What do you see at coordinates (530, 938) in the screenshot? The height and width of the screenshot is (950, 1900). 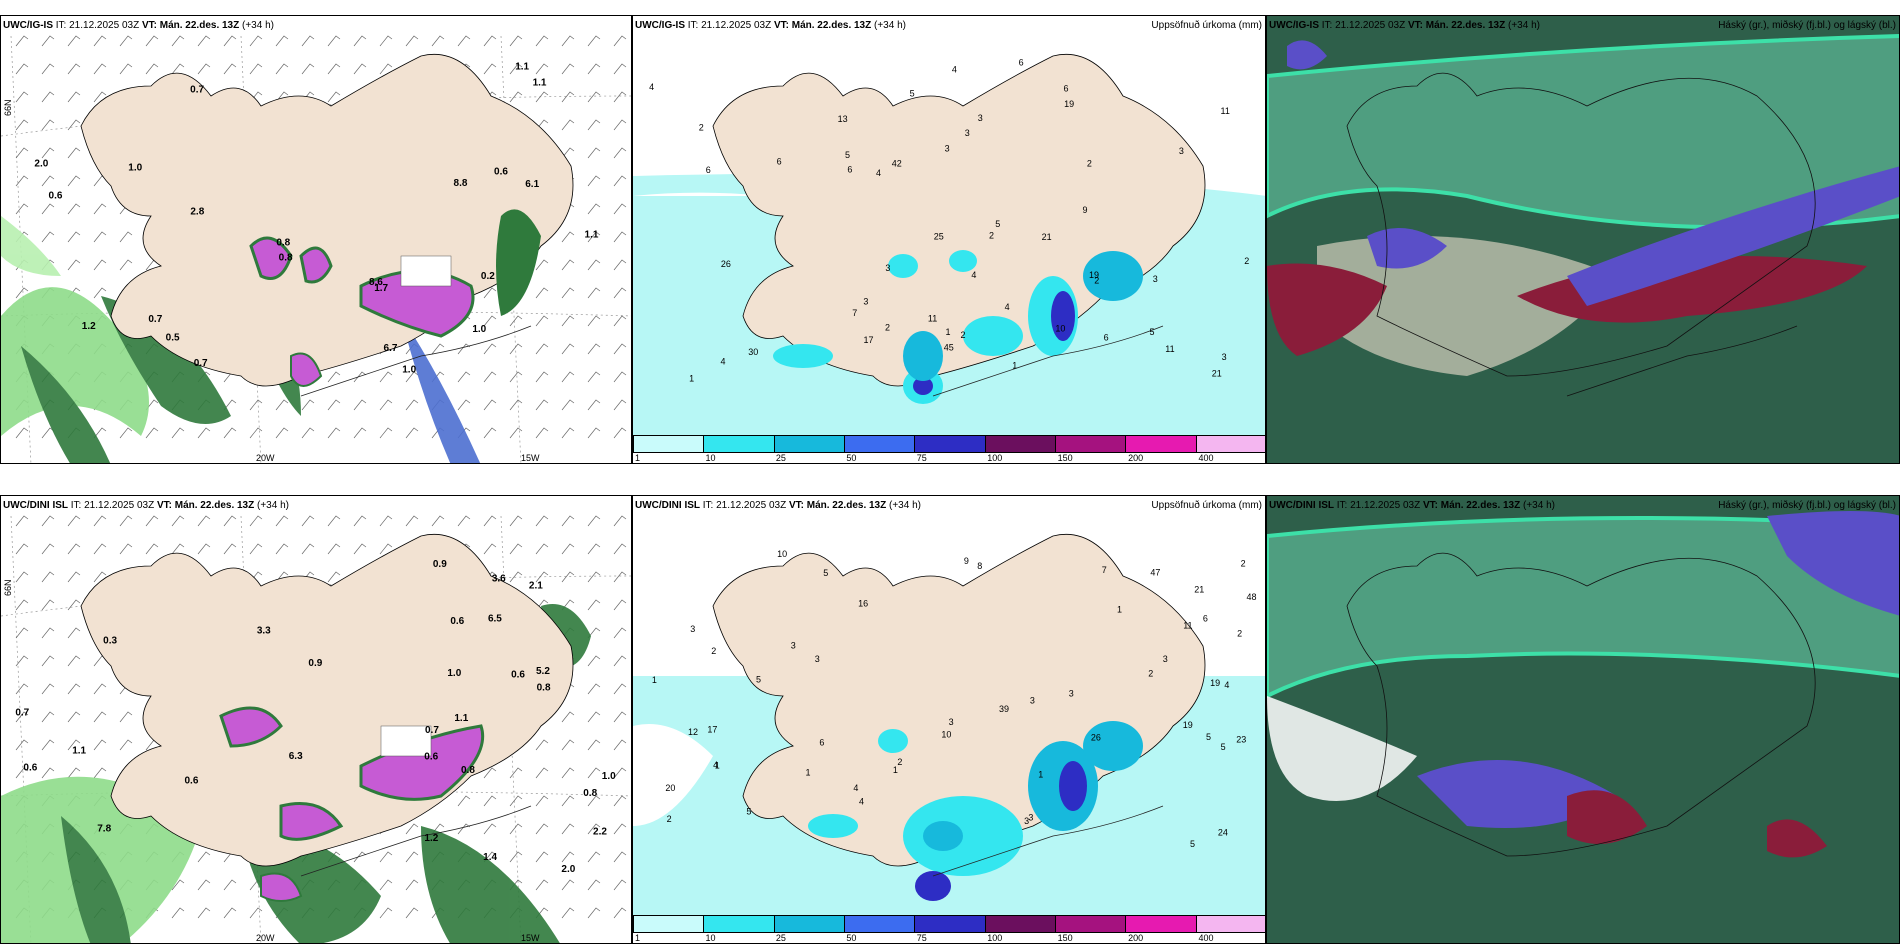 I see `lon-label: 15W` at bounding box center [530, 938].